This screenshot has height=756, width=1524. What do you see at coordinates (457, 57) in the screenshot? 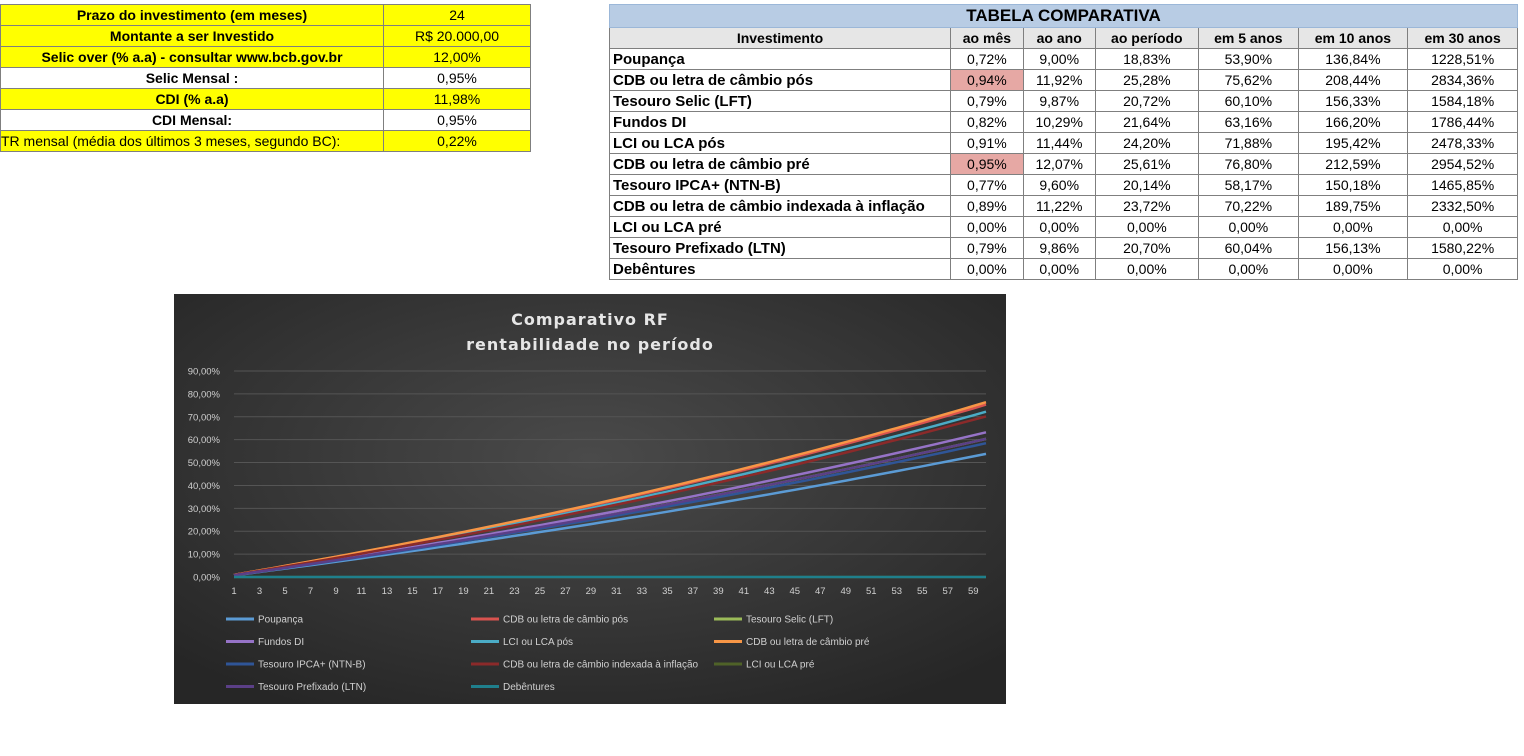
I see `parameter-value: 12,00%` at bounding box center [457, 57].